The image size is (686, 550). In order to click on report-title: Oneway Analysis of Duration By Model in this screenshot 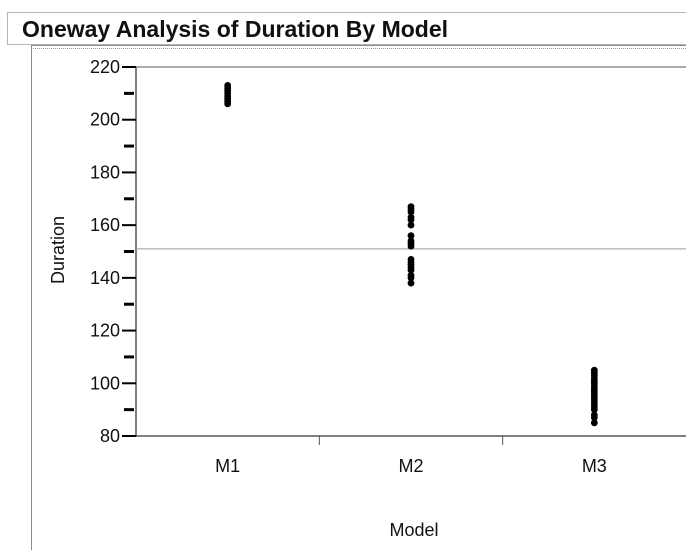, I will do `click(235, 29)`.